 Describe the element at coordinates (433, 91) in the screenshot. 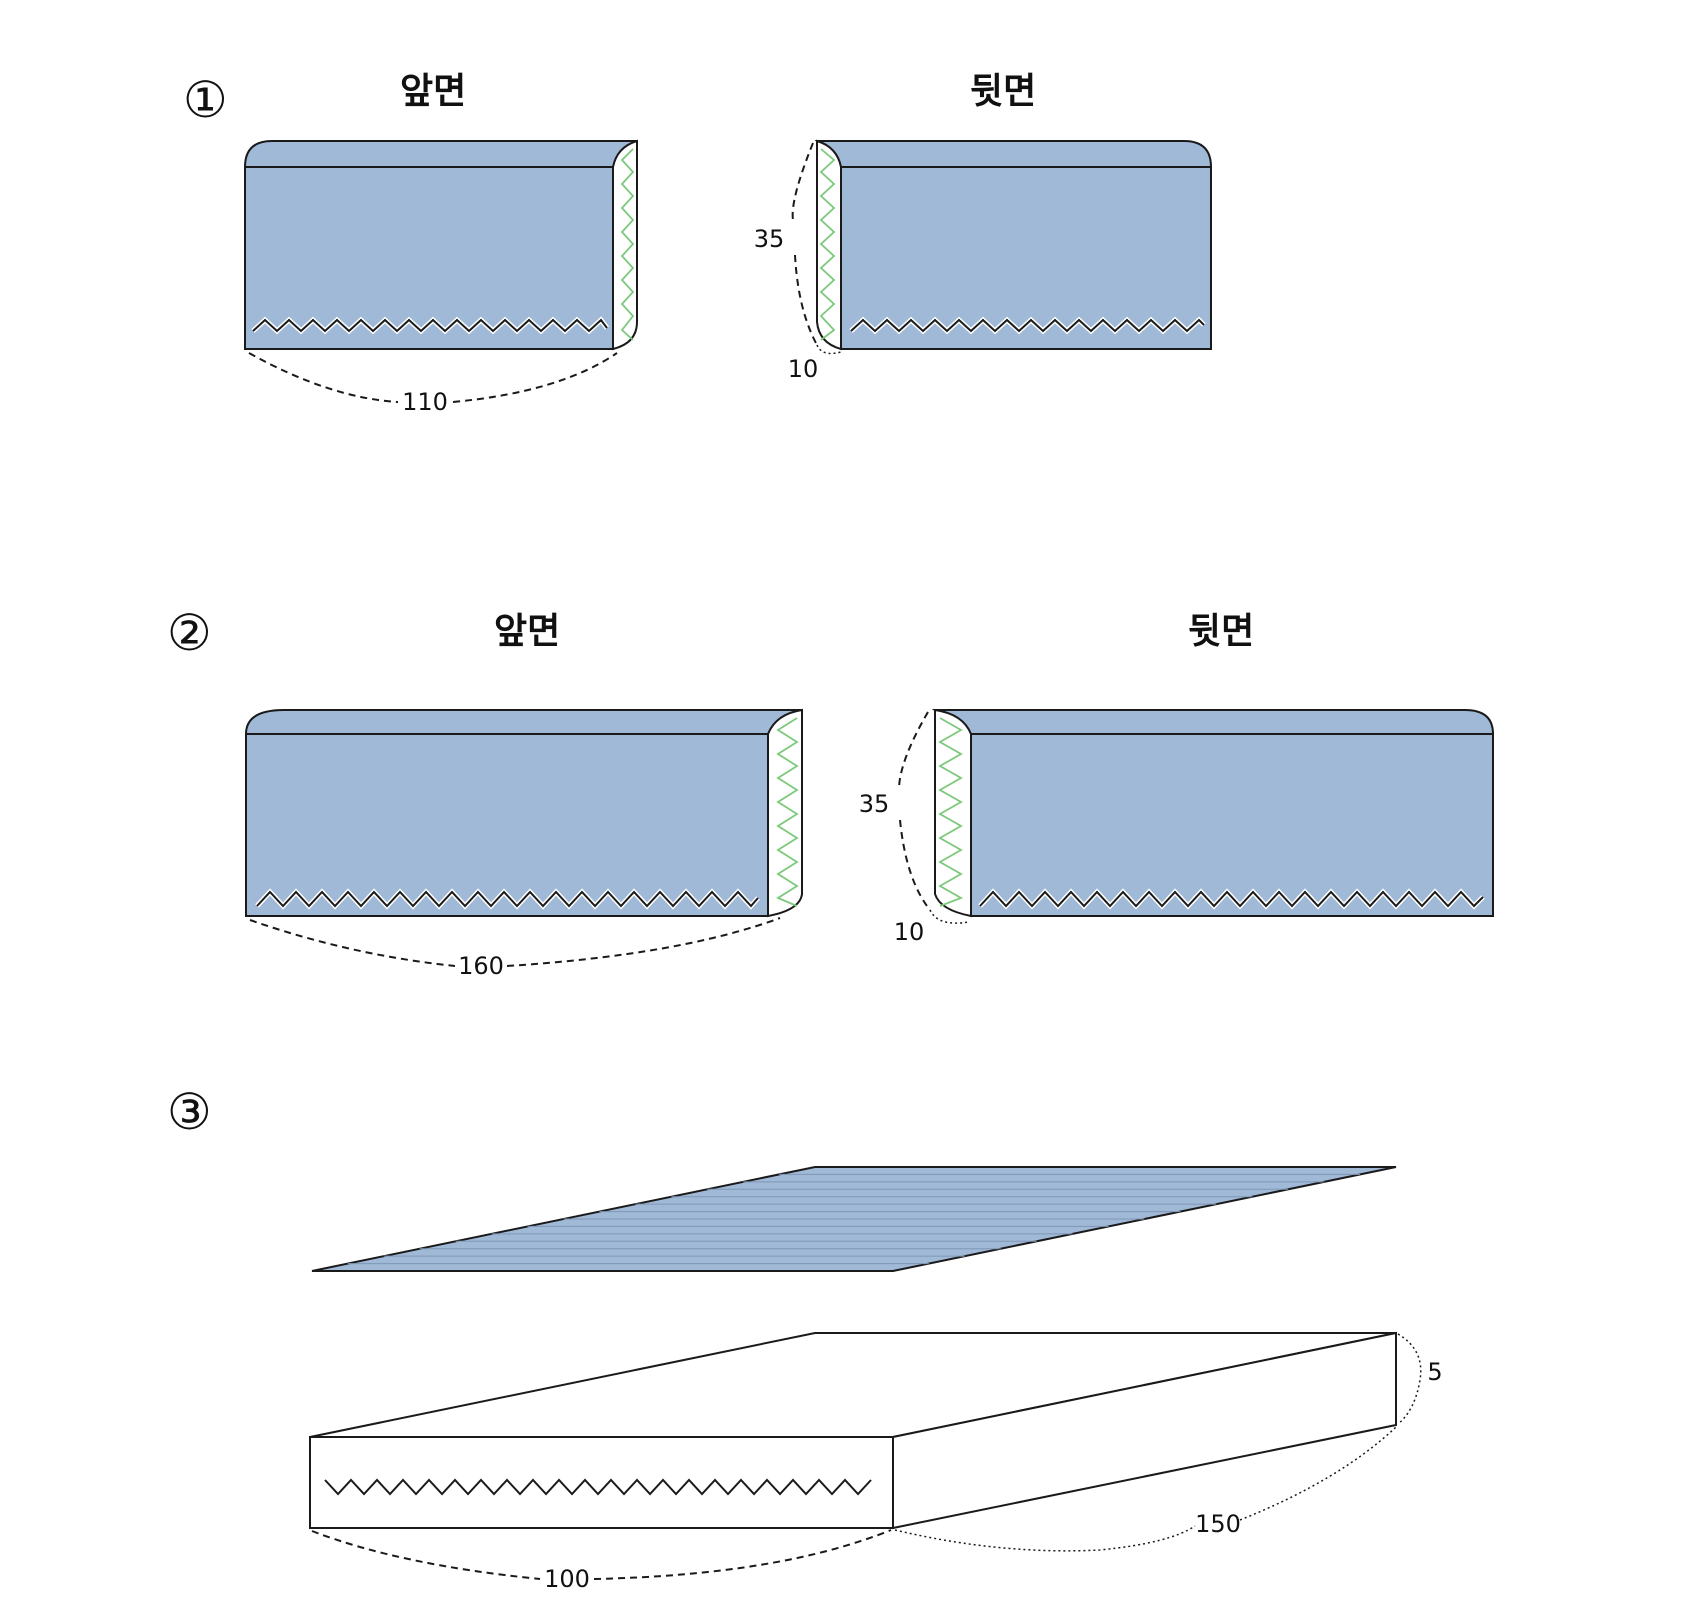

I see `step-1-front-title: 앞면` at that location.